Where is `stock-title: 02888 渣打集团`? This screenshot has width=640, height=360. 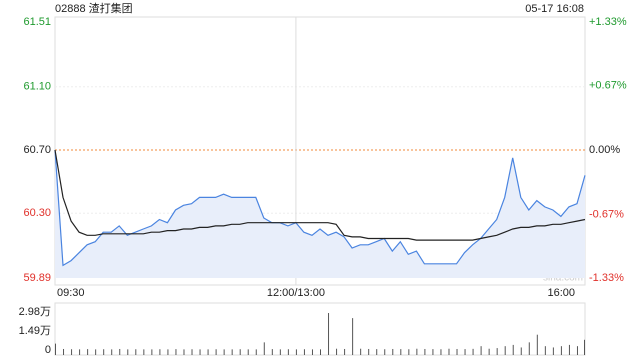
stock-title: 02888 渣打集团 is located at coordinates (94, 8).